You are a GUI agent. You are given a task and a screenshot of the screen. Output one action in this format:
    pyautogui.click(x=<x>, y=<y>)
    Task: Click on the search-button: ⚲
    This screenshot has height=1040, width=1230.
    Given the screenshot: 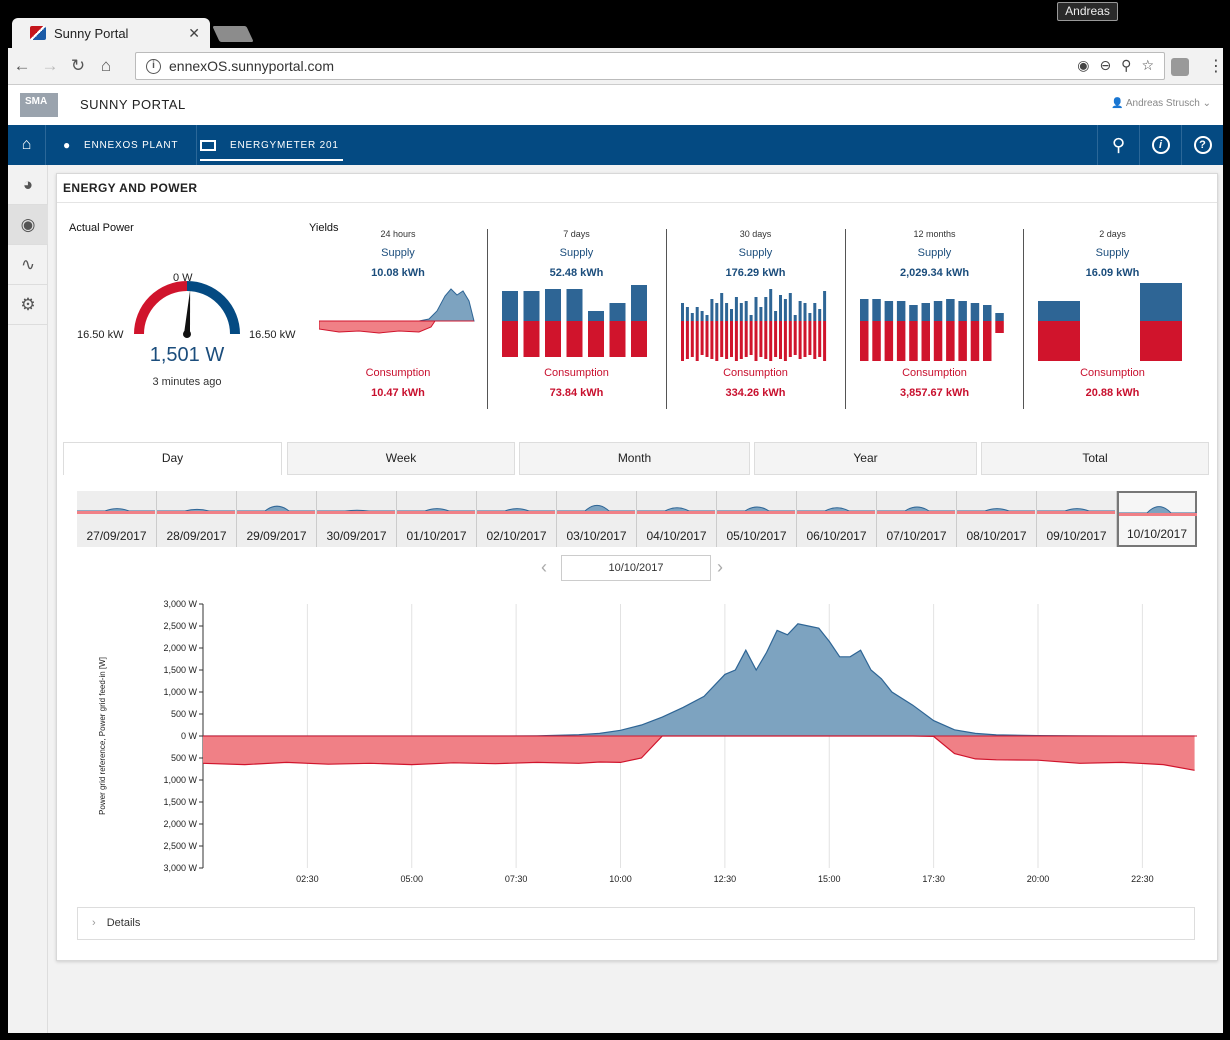 What is the action you would take?
    pyautogui.click(x=1118, y=145)
    